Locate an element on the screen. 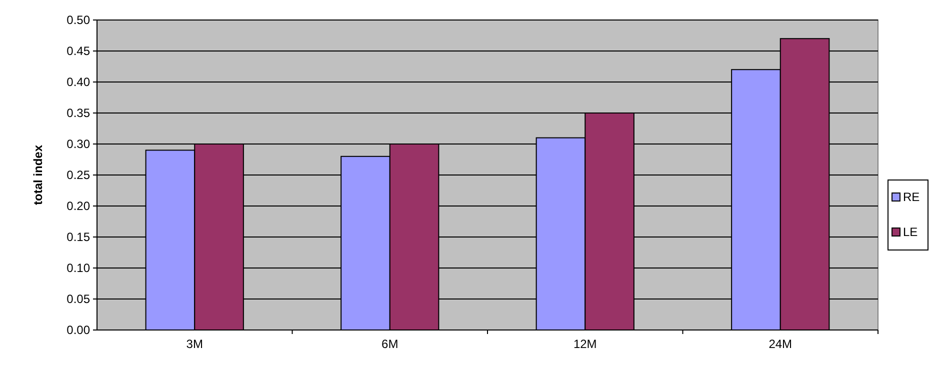 This screenshot has height=370, width=932. y-tick-label: 0.45 is located at coordinates (78, 51).